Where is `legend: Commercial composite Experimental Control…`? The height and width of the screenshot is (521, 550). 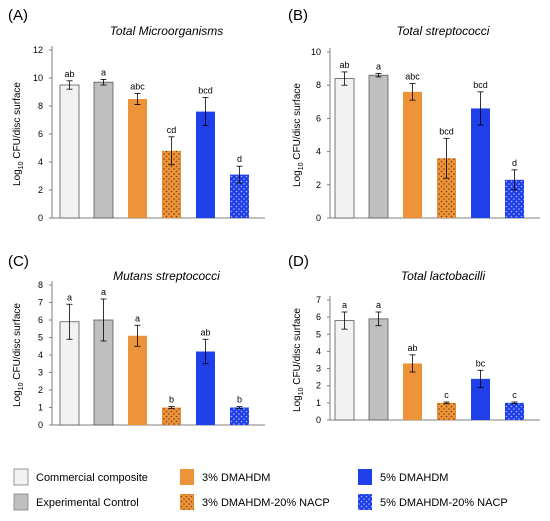 legend: Commercial composite Experimental Control… is located at coordinates (260, 489).